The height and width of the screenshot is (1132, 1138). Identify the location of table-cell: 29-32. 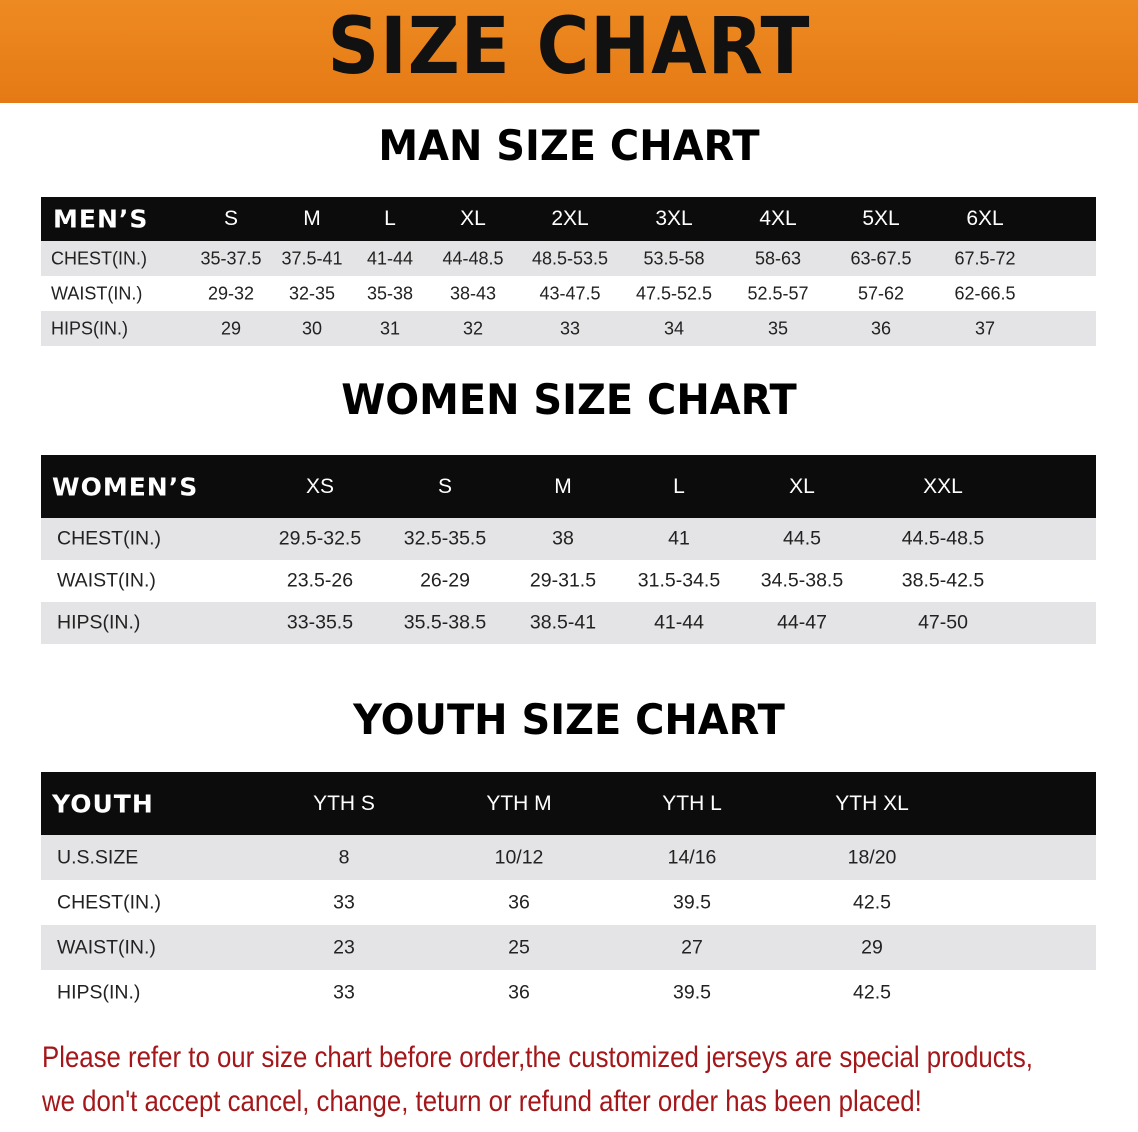
(231, 293).